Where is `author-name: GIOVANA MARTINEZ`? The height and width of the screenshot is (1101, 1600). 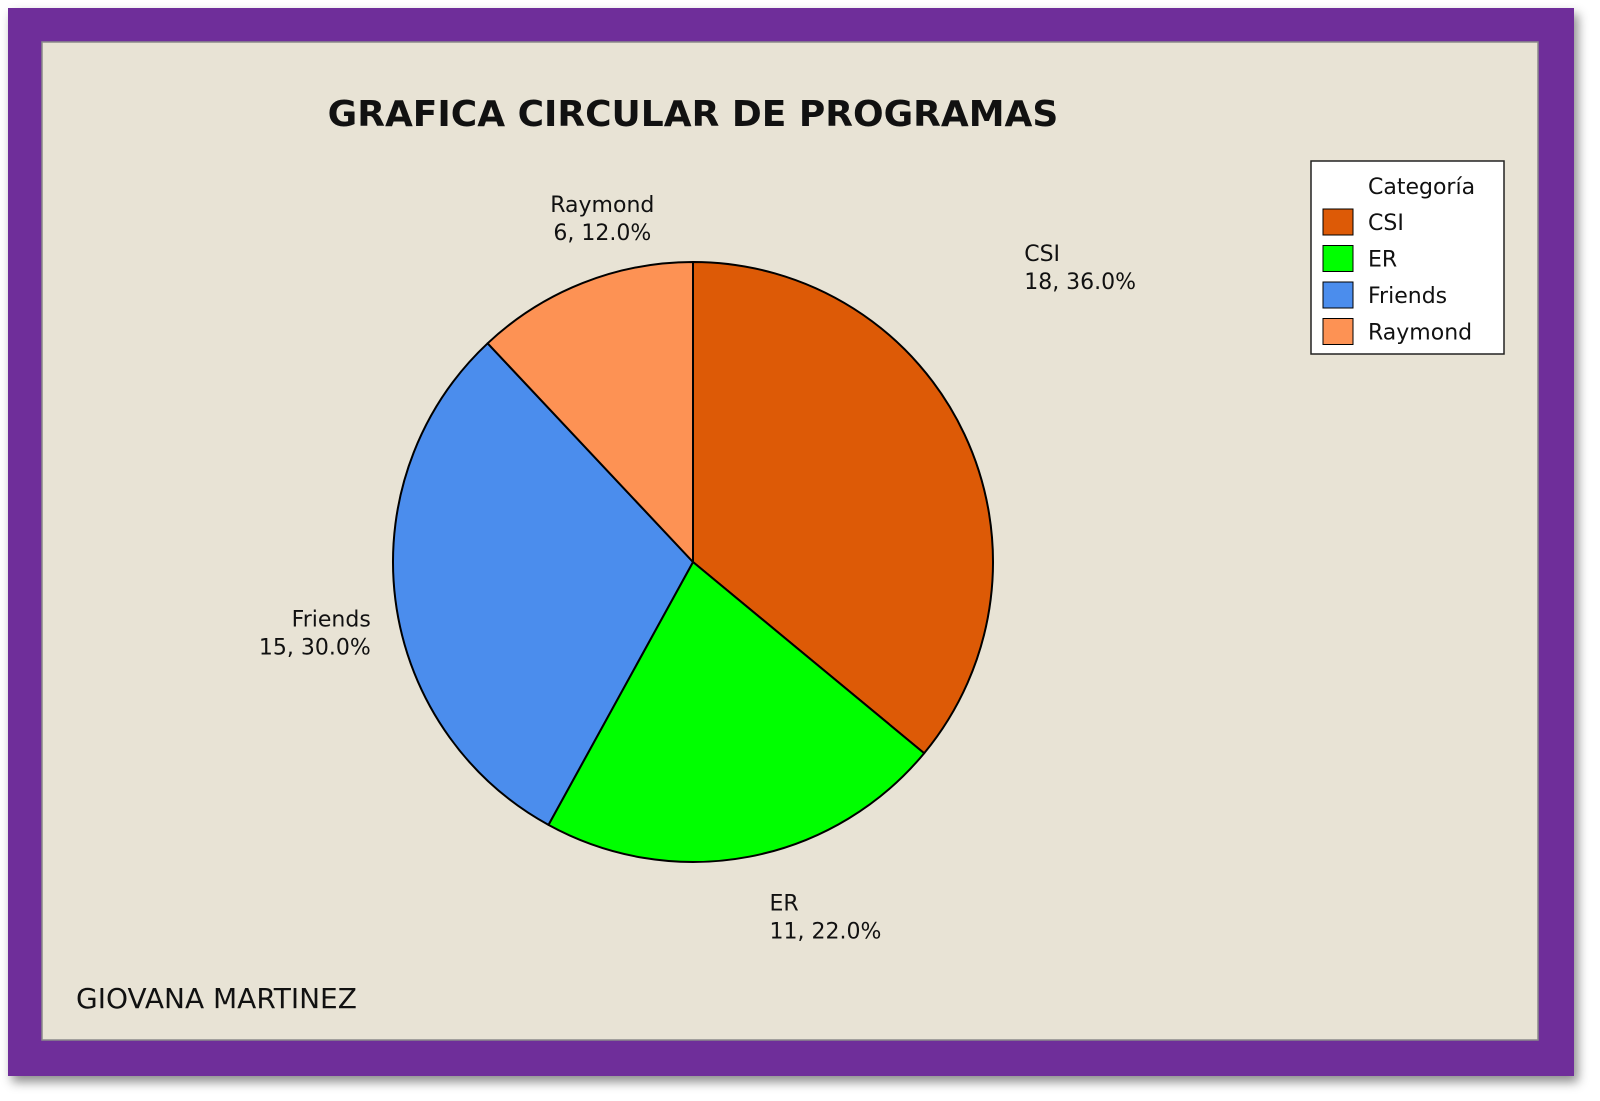
author-name: GIOVANA MARTINEZ is located at coordinates (216, 998).